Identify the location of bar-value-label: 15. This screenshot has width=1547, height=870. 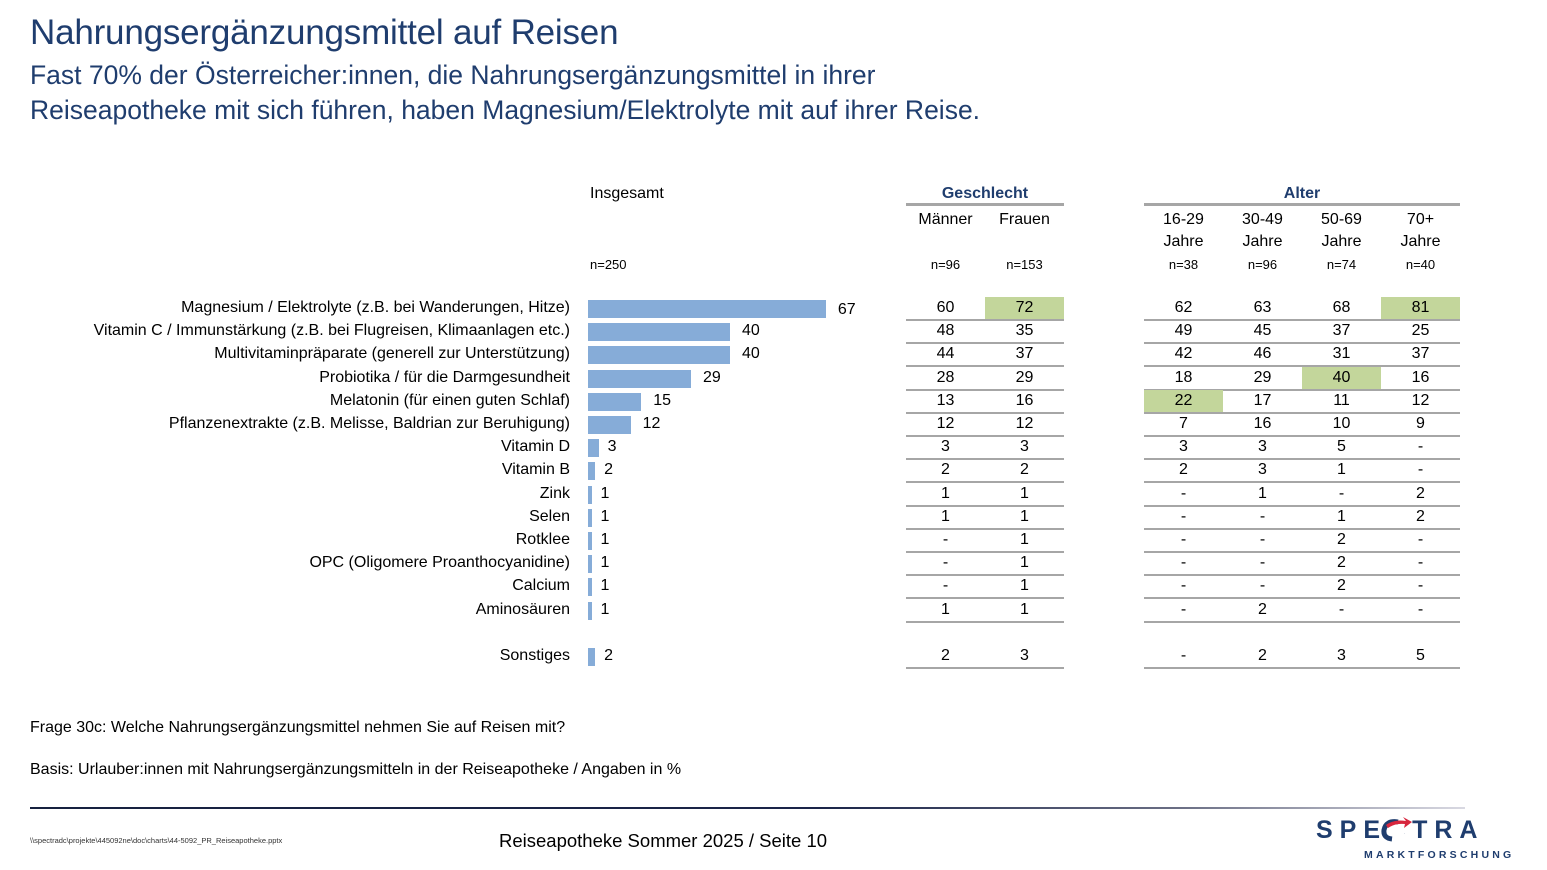
(662, 400).